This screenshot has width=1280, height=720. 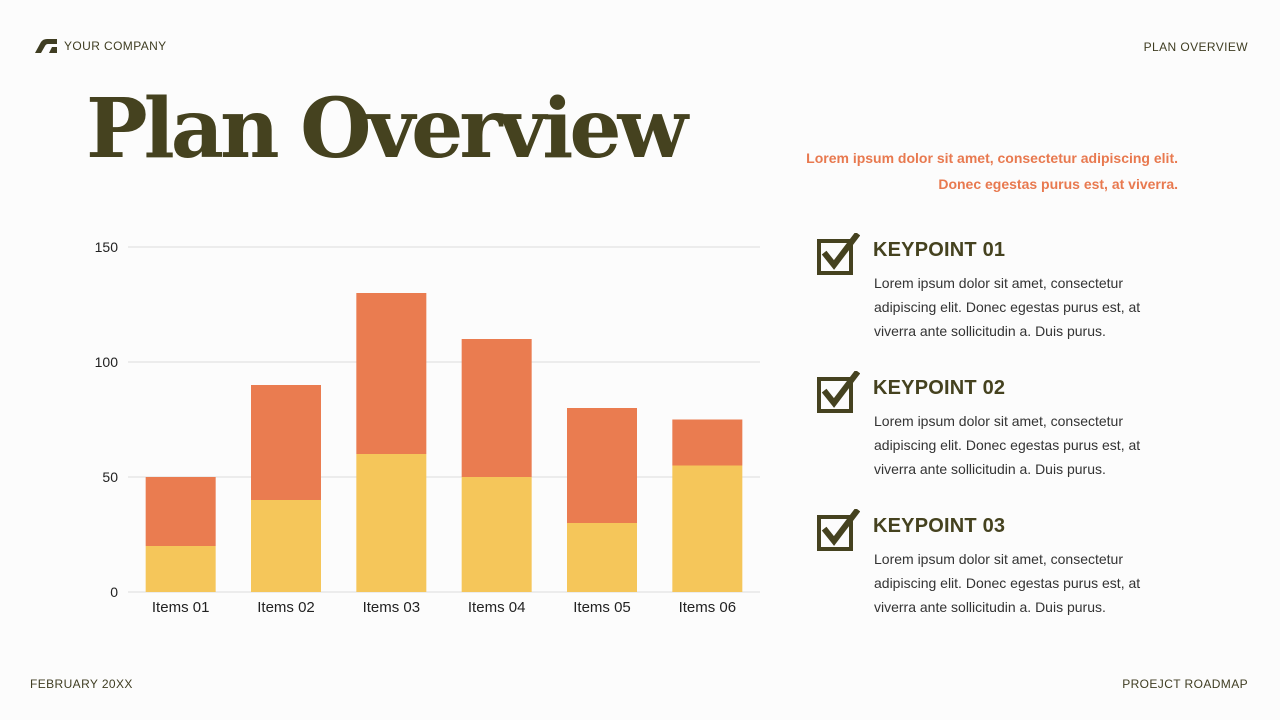 What do you see at coordinates (114, 592) in the screenshot?
I see `y-tick-label: 0` at bounding box center [114, 592].